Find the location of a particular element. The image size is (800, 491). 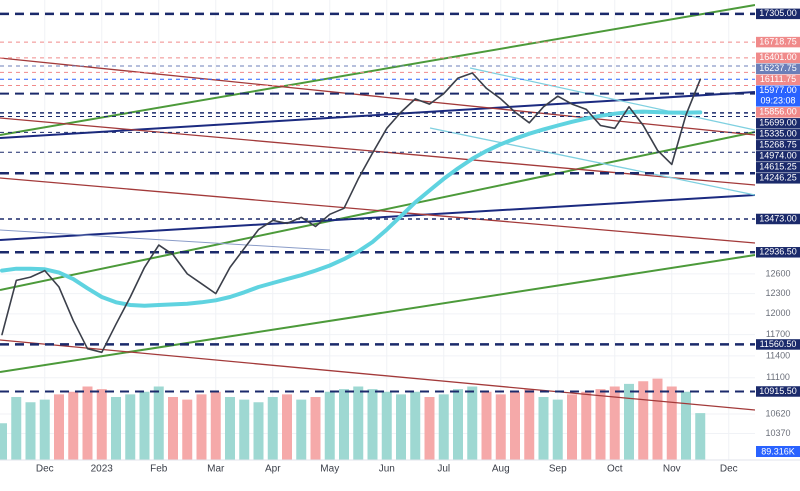

x-tick-label: Jun is located at coordinates (387, 469).